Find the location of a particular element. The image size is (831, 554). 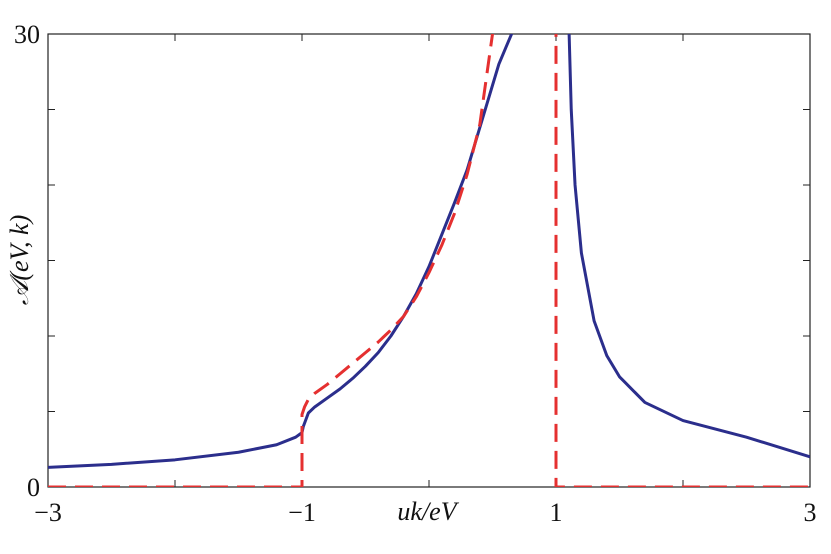

y-tick-label: 30 is located at coordinates (27, 34).